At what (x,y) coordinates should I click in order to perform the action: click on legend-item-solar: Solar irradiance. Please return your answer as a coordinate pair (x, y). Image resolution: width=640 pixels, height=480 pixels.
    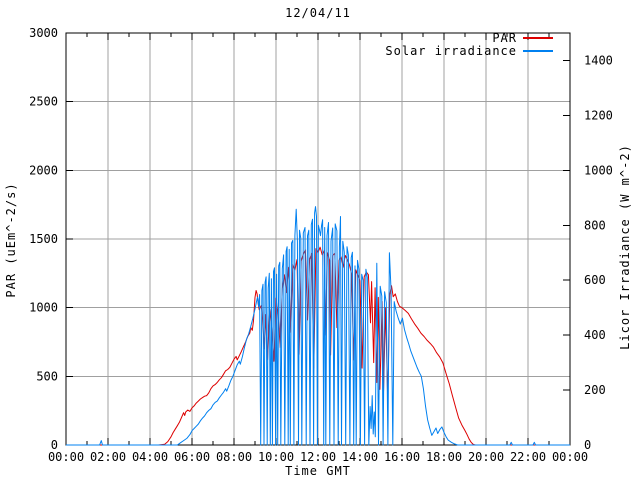
    Looking at the image, I should click on (469, 50).